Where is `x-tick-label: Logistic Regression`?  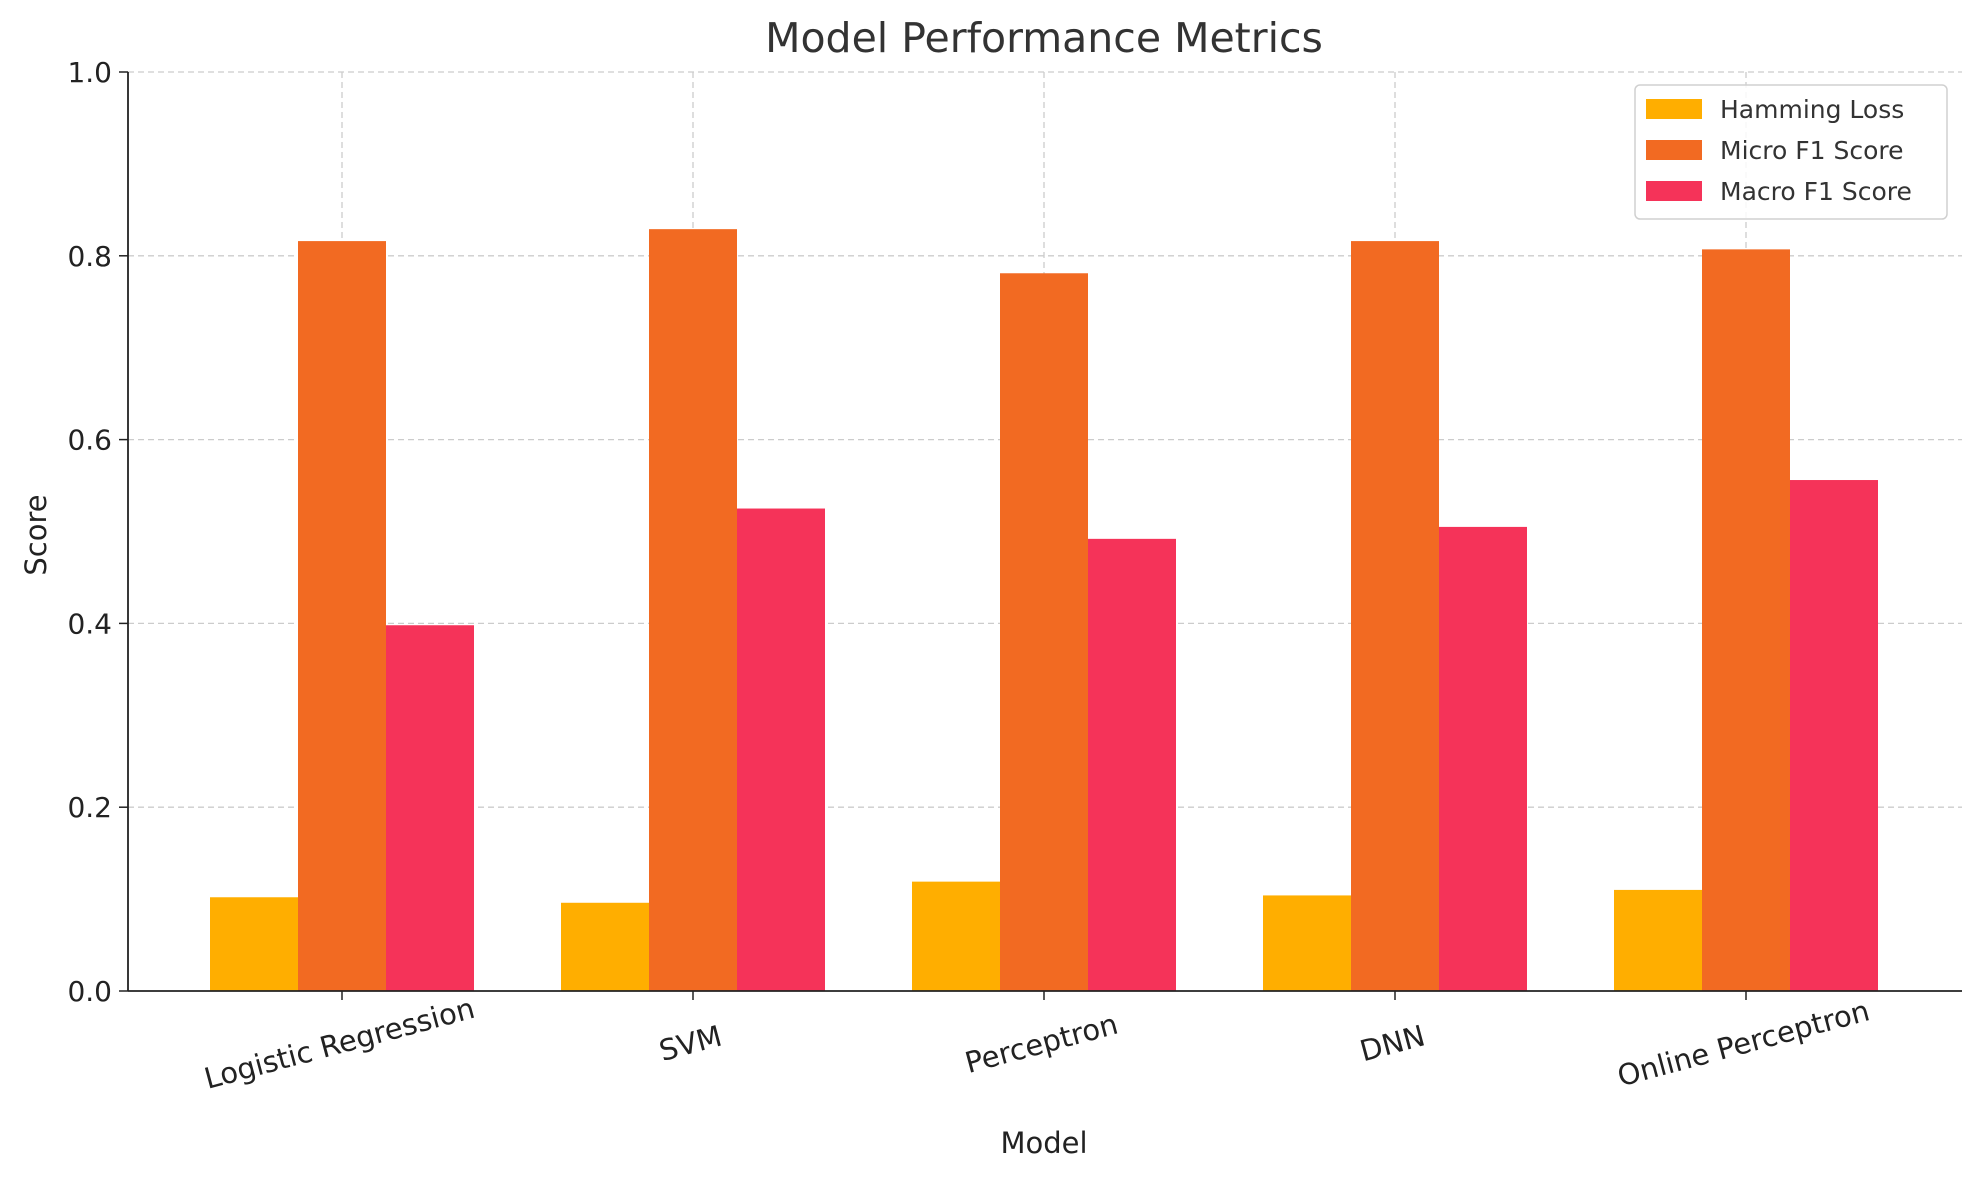 x-tick-label: Logistic Regression is located at coordinates (340, 1043).